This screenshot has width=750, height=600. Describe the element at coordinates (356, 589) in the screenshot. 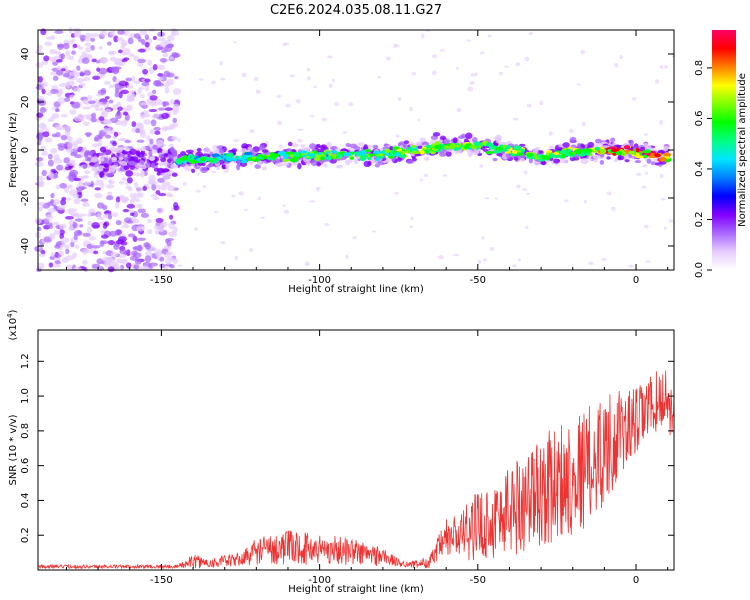

I see `snr-x-axis-label: Height of straight line (km)` at that location.